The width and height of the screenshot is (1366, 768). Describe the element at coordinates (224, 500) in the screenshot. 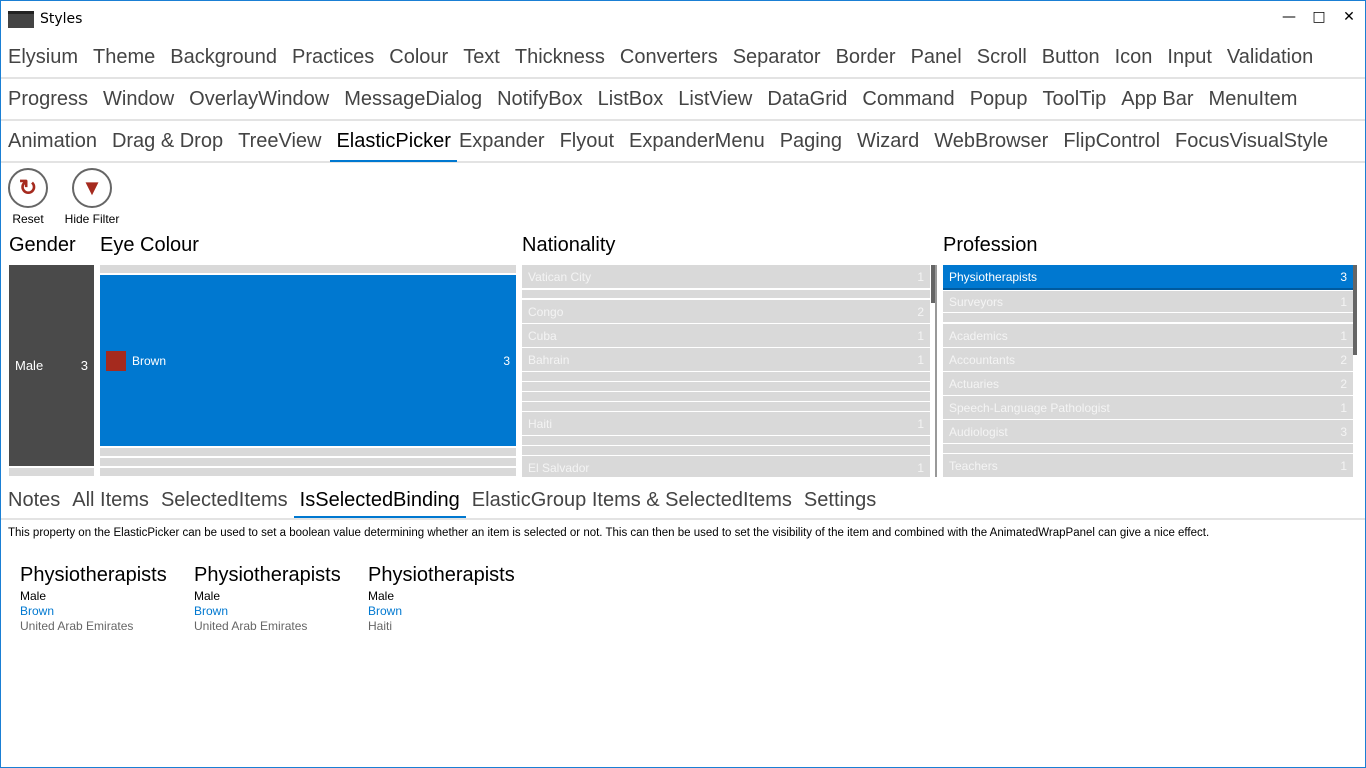

I see `tab-selecteditems: SelectedItems` at that location.